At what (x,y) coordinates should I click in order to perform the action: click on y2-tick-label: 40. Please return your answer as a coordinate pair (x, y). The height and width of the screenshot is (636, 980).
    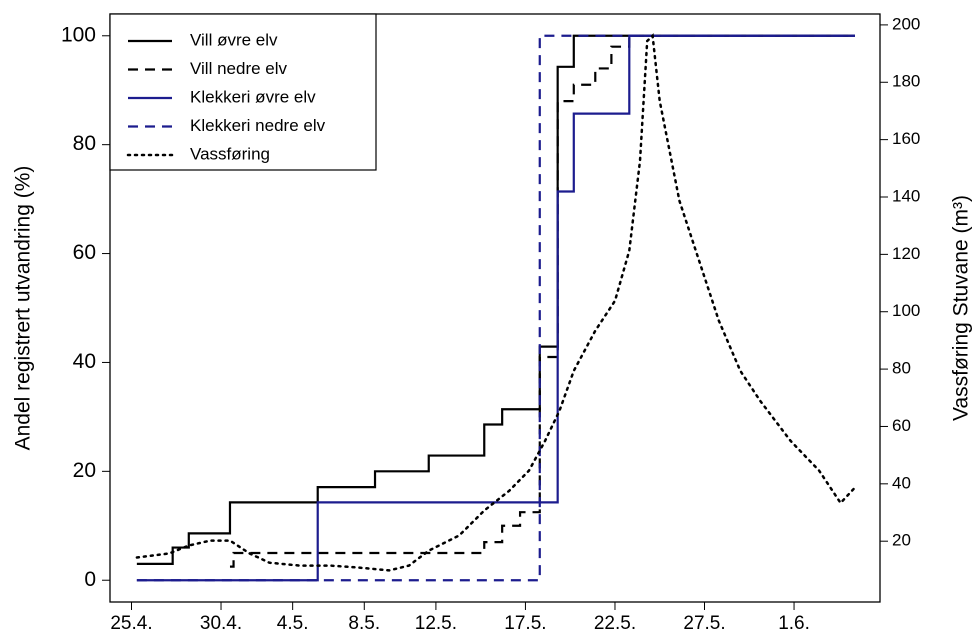
    Looking at the image, I should click on (901, 482).